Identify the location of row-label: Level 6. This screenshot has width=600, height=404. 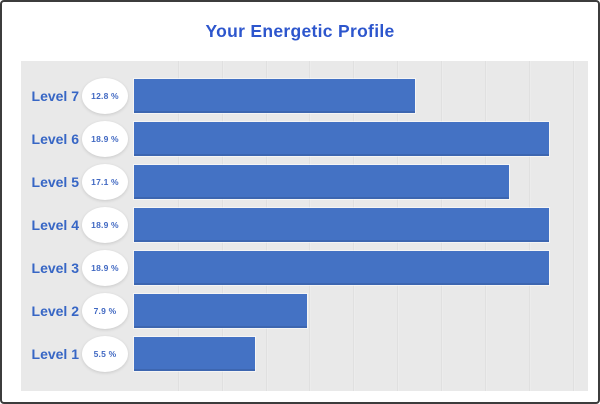
(55, 138).